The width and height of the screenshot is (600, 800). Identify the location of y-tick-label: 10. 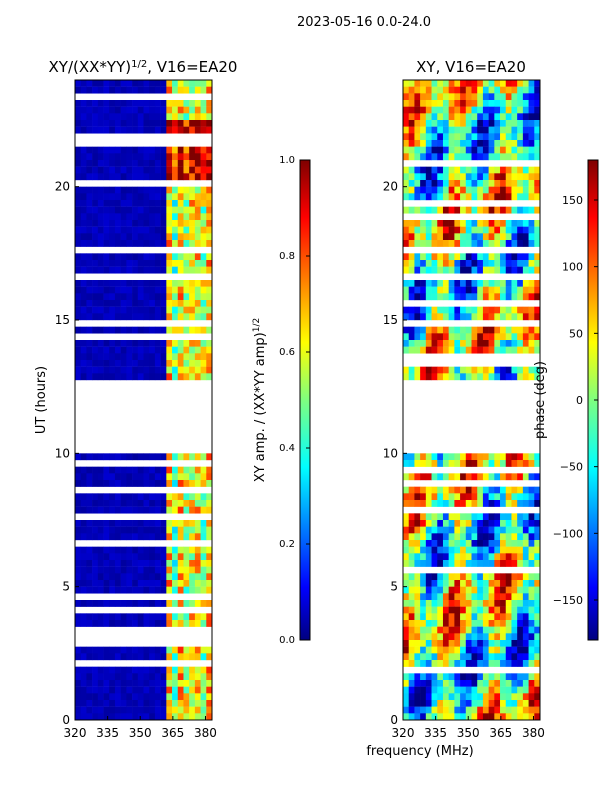
(390, 453).